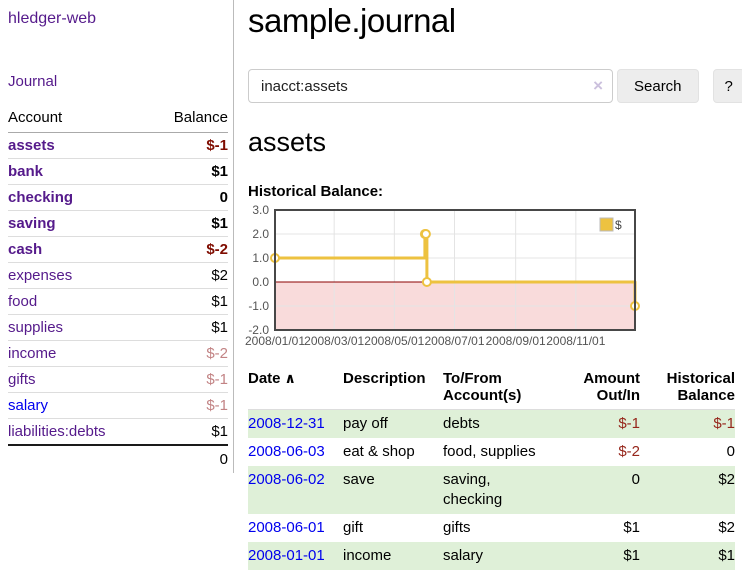  Describe the element at coordinates (394, 341) in the screenshot. I see `x-tick-label: 2008/05/01` at that location.